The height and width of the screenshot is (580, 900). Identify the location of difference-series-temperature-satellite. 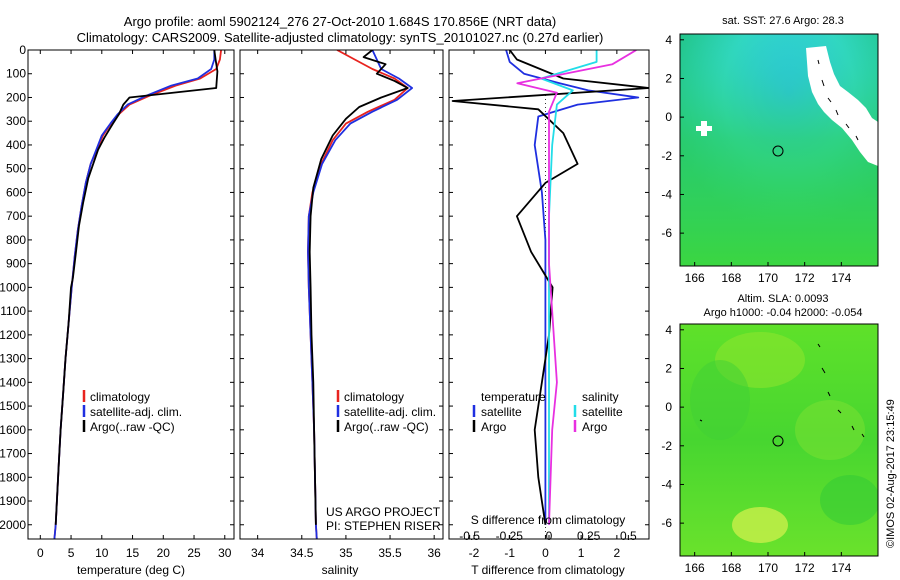
(572, 287).